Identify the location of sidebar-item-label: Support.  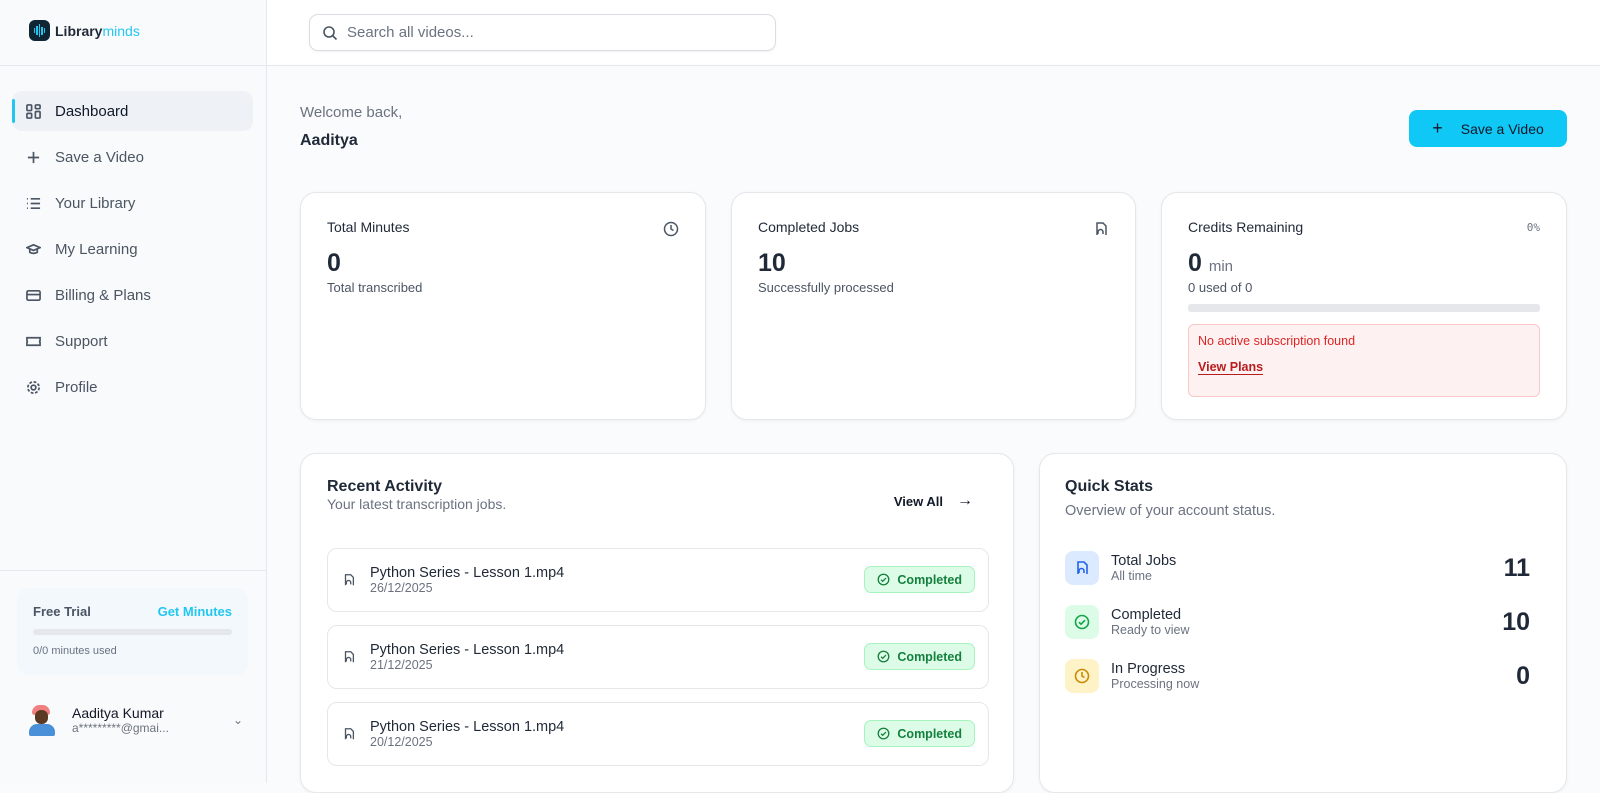
(81, 341).